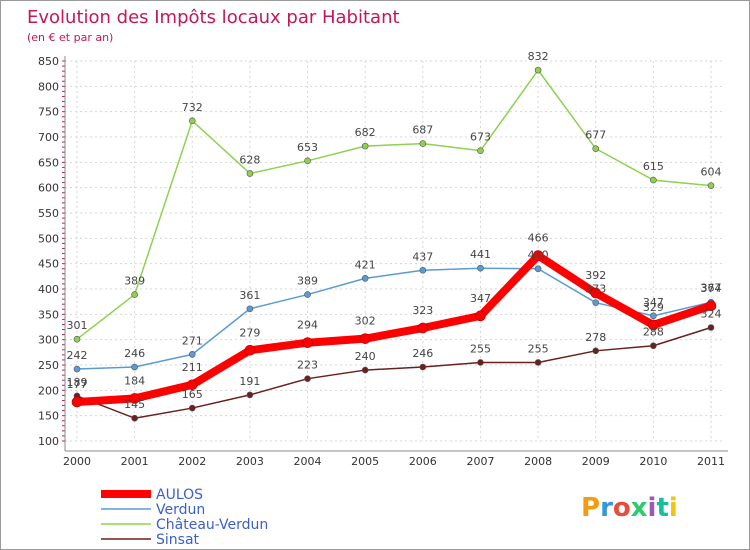  I want to click on data-label: 184, so click(134, 380).